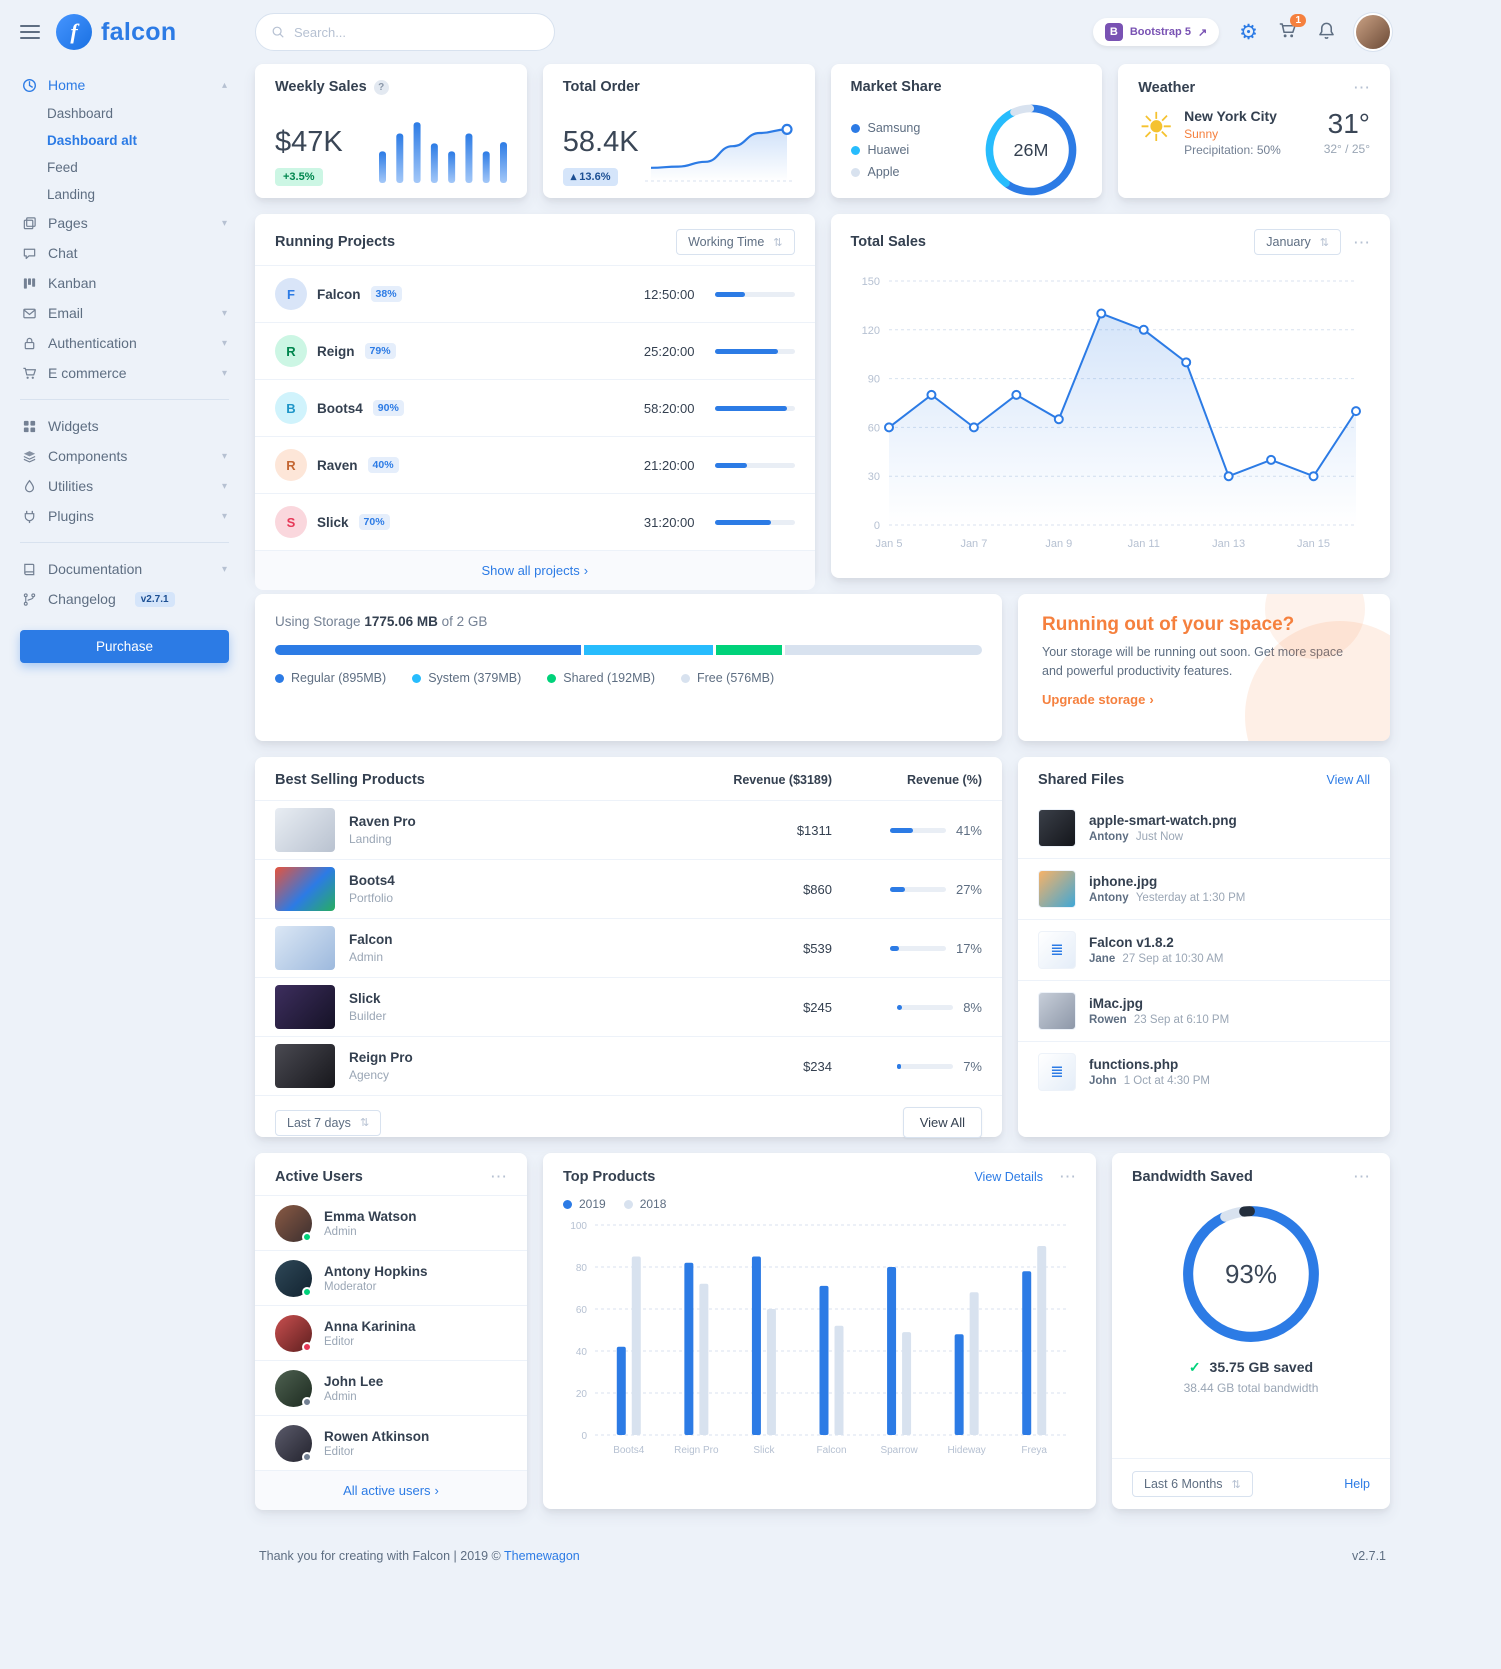  What do you see at coordinates (124, 223) in the screenshot?
I see `sidebar-item-pages: Pages` at bounding box center [124, 223].